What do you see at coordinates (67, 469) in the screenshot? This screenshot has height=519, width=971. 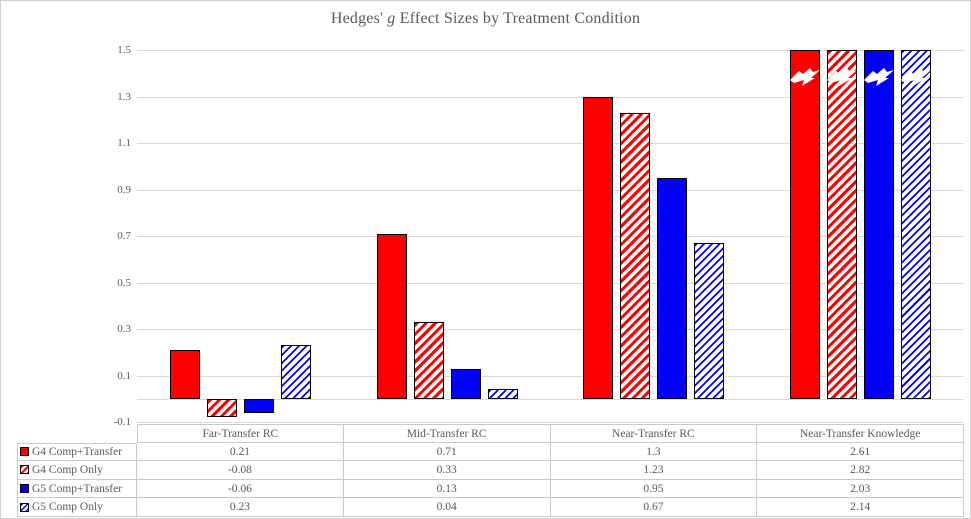 I see `legend-label: G4 Comp Only` at bounding box center [67, 469].